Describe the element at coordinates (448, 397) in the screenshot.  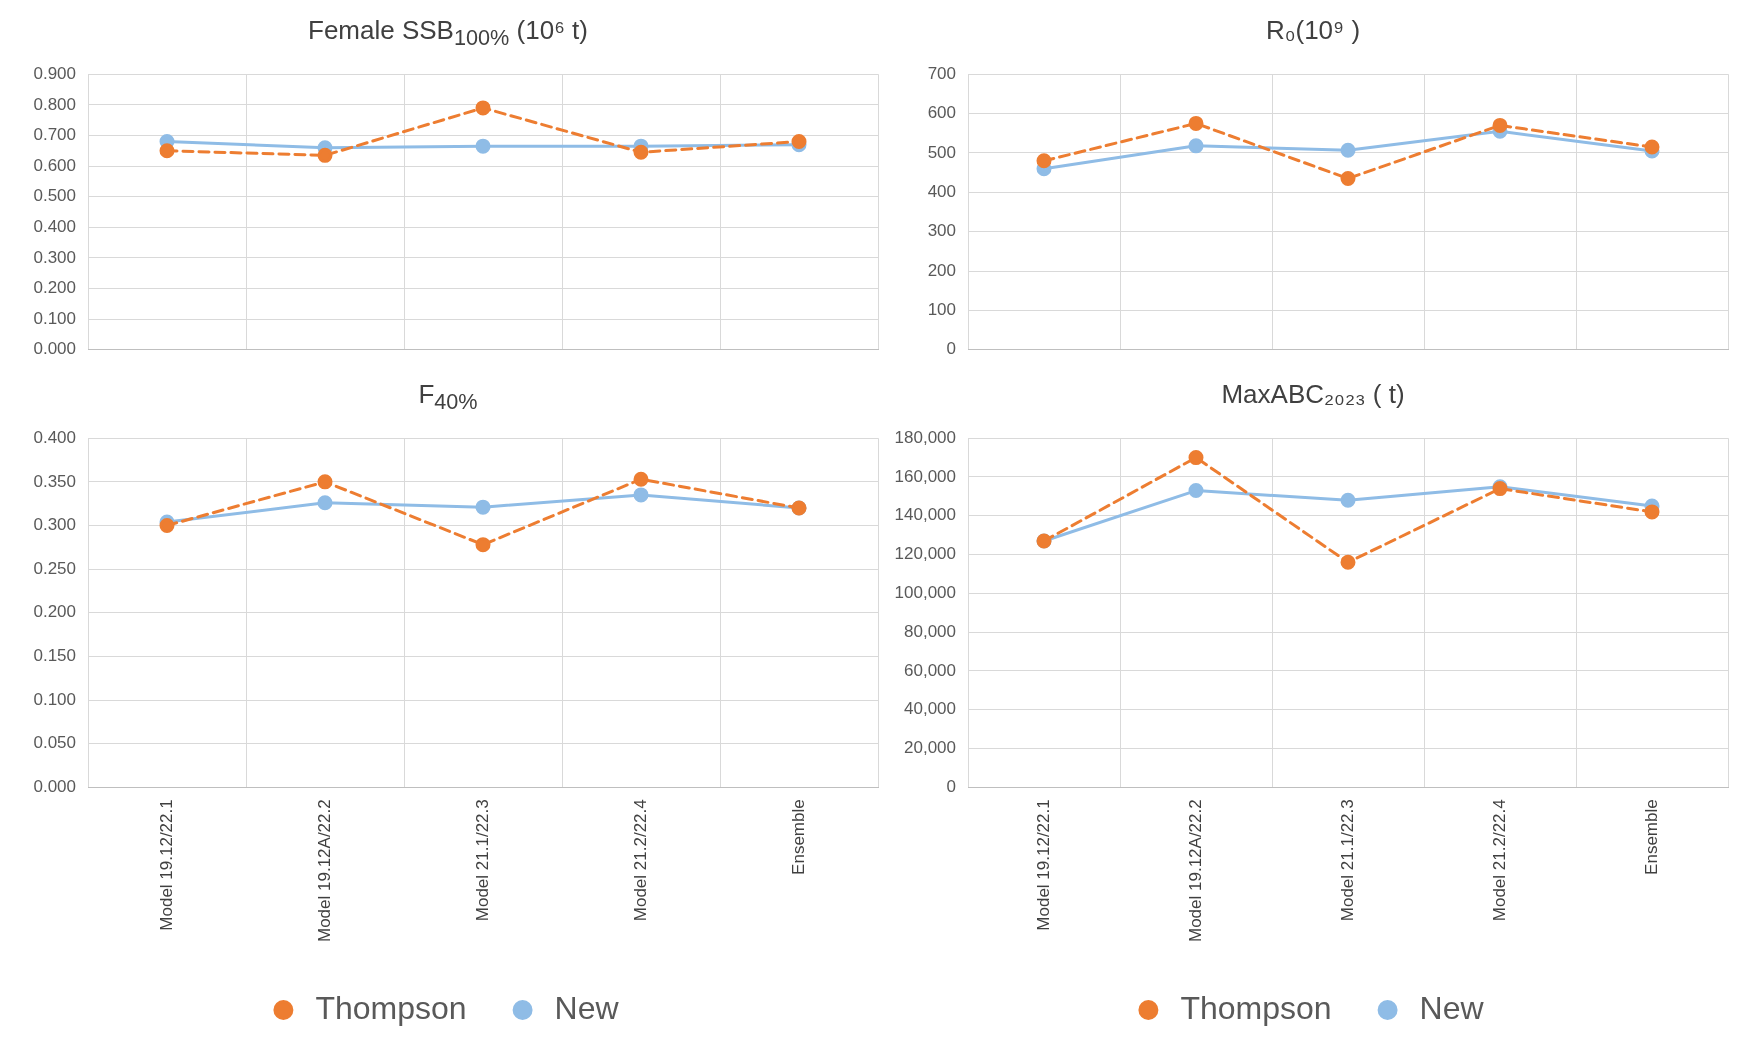
I see `chart-title: F$_{40%}$` at that location.